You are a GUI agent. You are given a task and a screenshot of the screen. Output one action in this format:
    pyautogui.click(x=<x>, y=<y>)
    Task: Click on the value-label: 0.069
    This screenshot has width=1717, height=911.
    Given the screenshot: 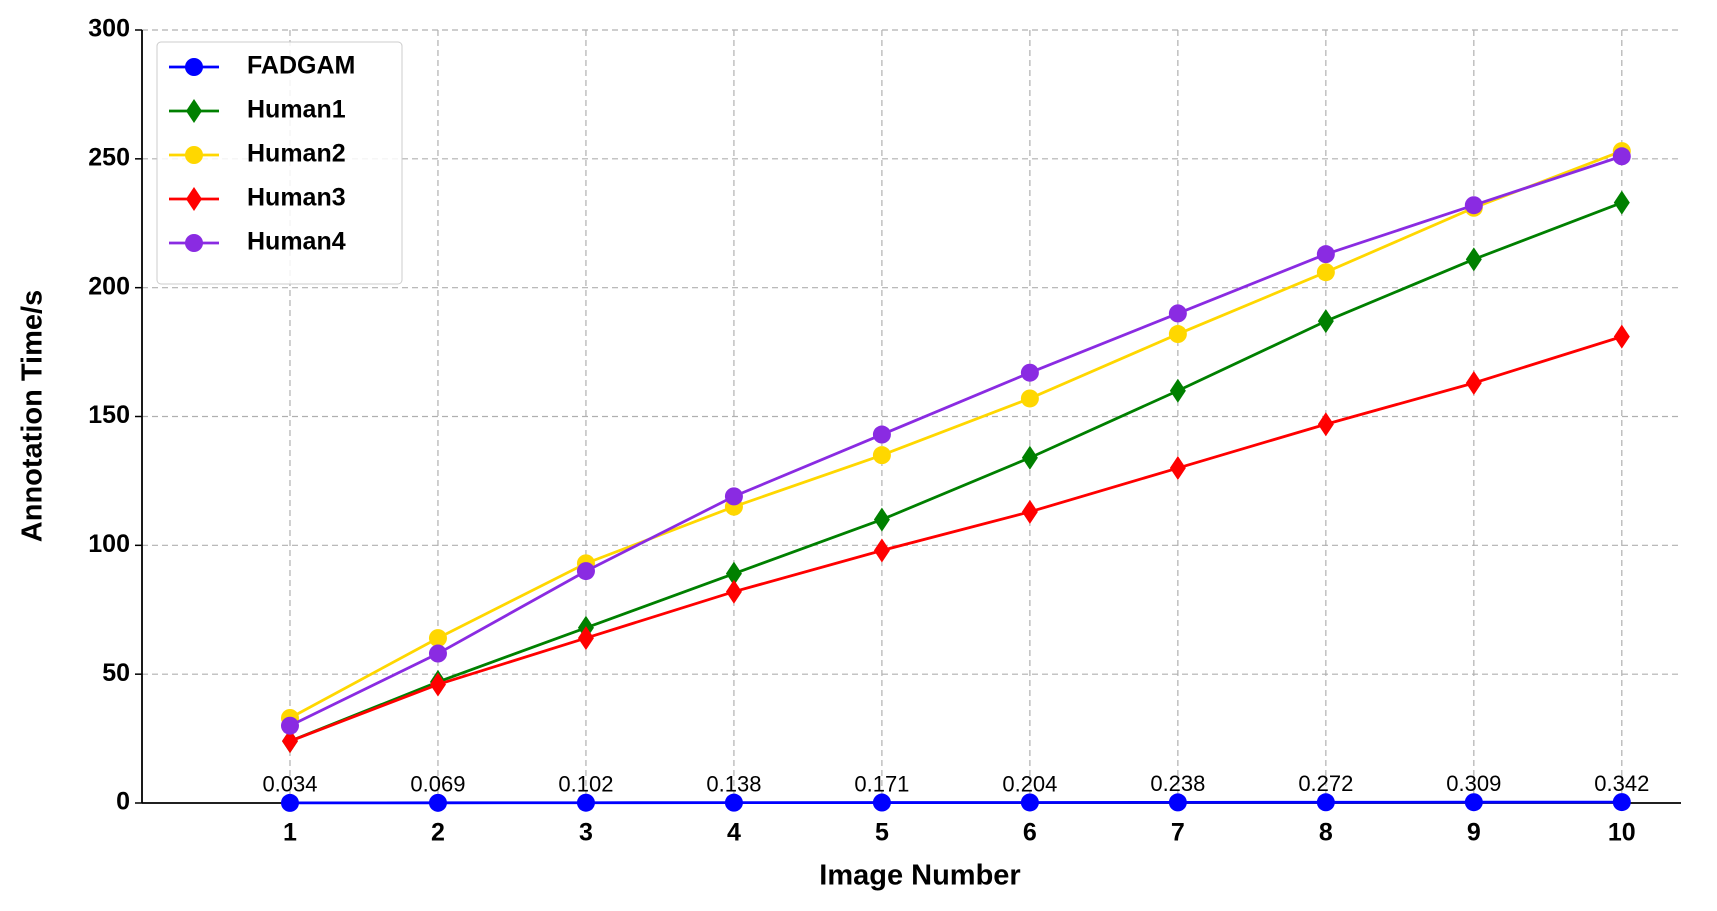 What is the action you would take?
    pyautogui.click(x=437, y=784)
    